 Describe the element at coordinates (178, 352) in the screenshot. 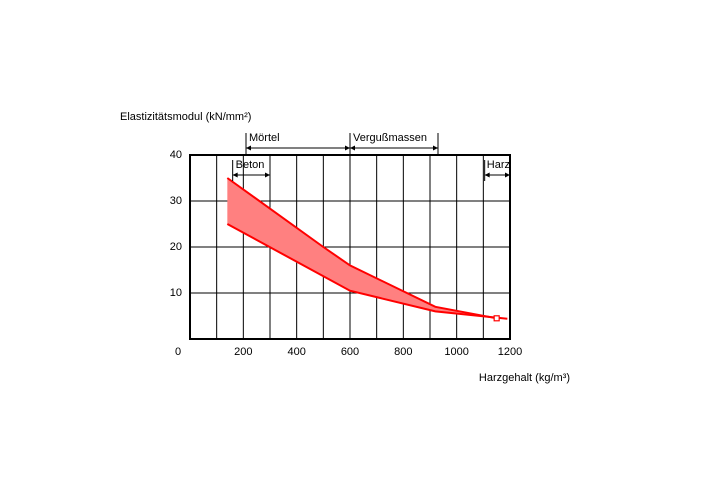

I see `x-tick-label: 0` at that location.